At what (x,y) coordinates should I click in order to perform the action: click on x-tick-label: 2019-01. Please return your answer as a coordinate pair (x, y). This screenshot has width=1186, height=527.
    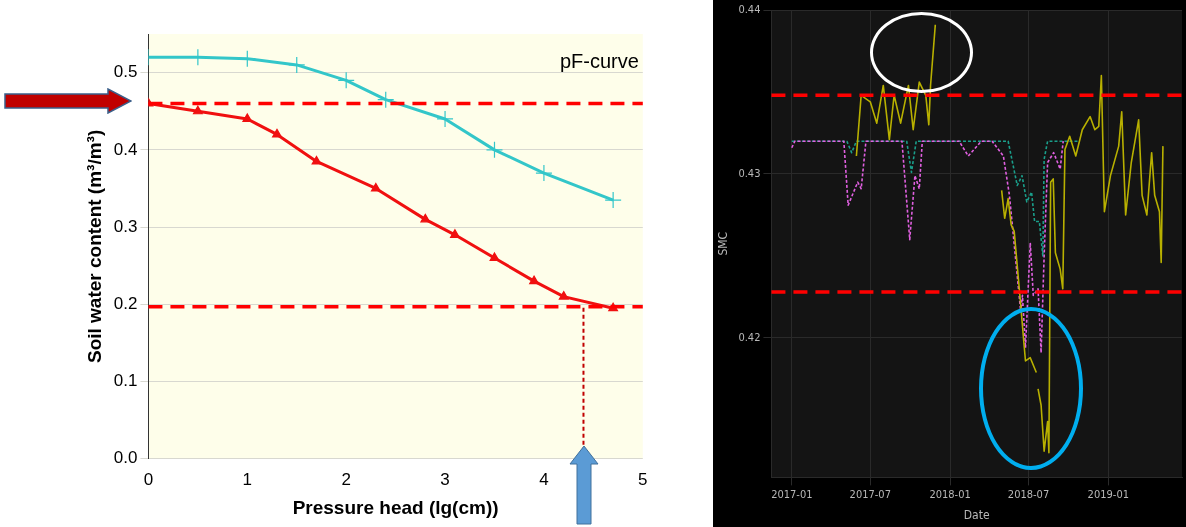
    Looking at the image, I should click on (1108, 494).